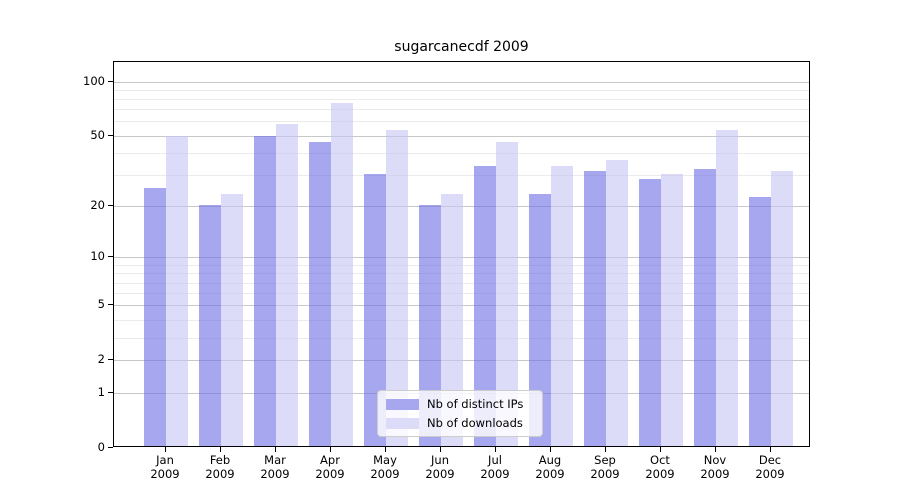 Image resolution: width=900 pixels, height=500 pixels. Describe the element at coordinates (440, 467) in the screenshot. I see `x-axis-tick-label: Jun 2009` at that location.